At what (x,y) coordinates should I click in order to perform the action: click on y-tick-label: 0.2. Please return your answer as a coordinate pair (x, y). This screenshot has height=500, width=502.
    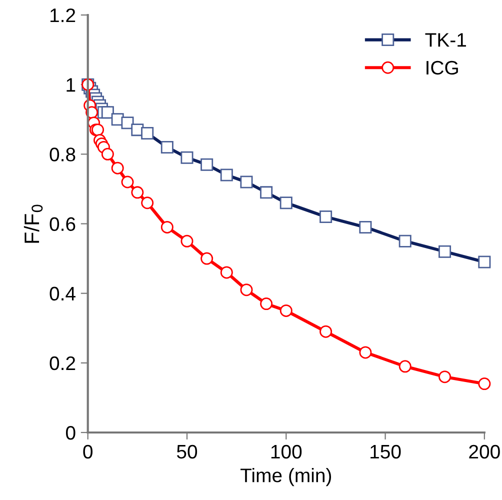
    Looking at the image, I should click on (63, 363).